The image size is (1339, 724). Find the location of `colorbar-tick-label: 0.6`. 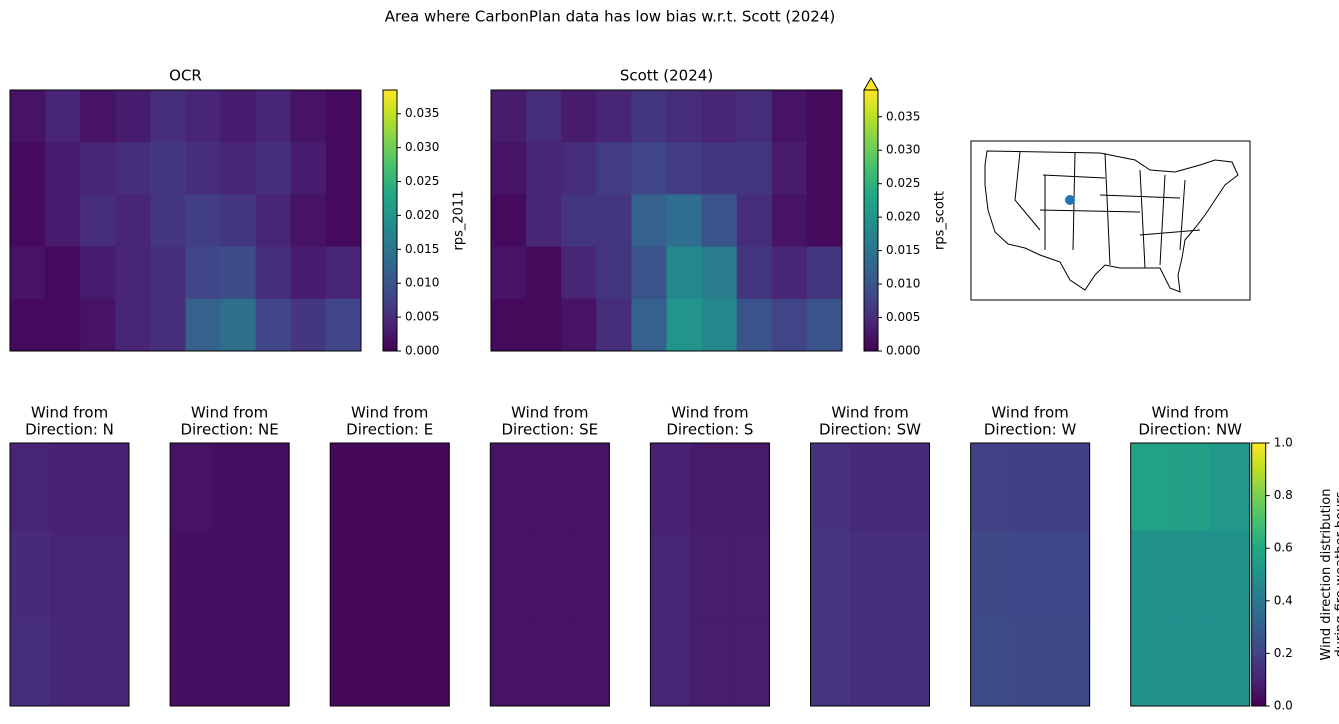

colorbar-tick-label: 0.6 is located at coordinates (1283, 548).